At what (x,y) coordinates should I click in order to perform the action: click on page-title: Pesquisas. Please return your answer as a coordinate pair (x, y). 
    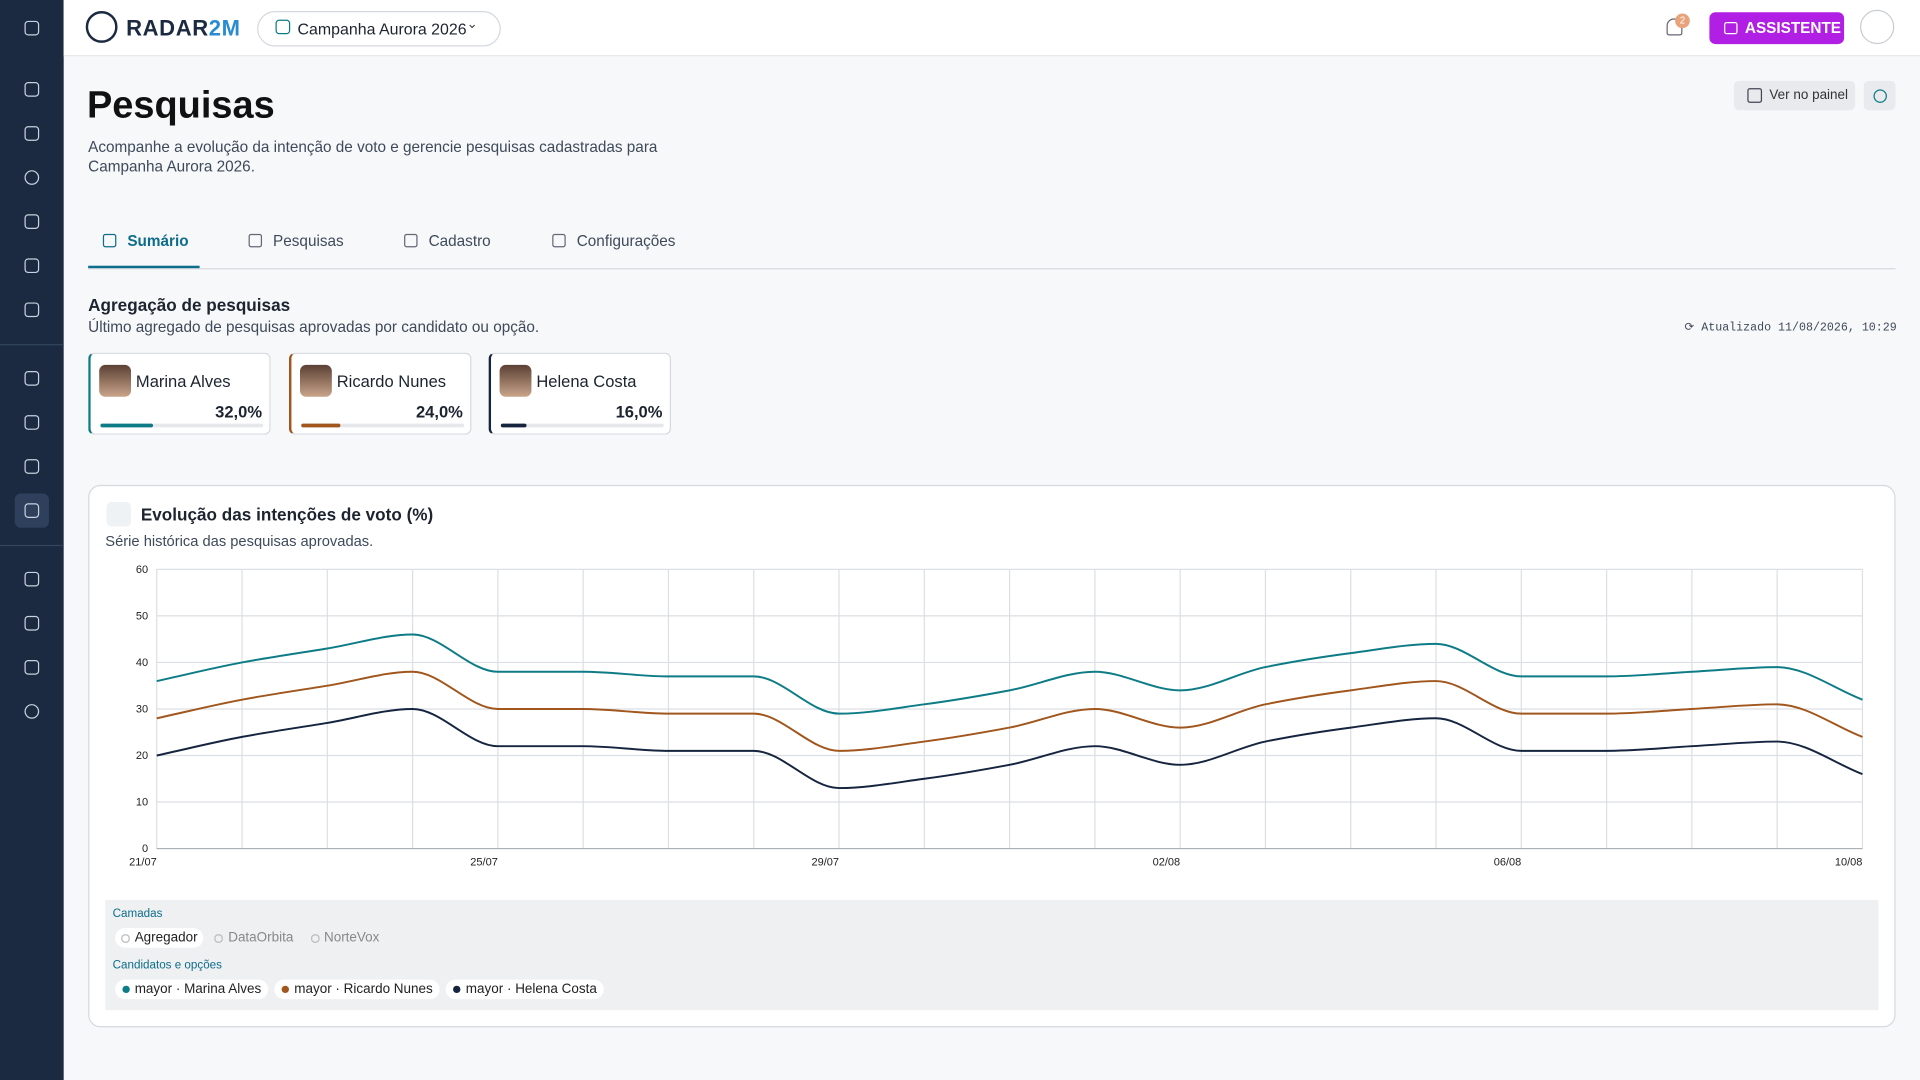
    Looking at the image, I should click on (180, 105).